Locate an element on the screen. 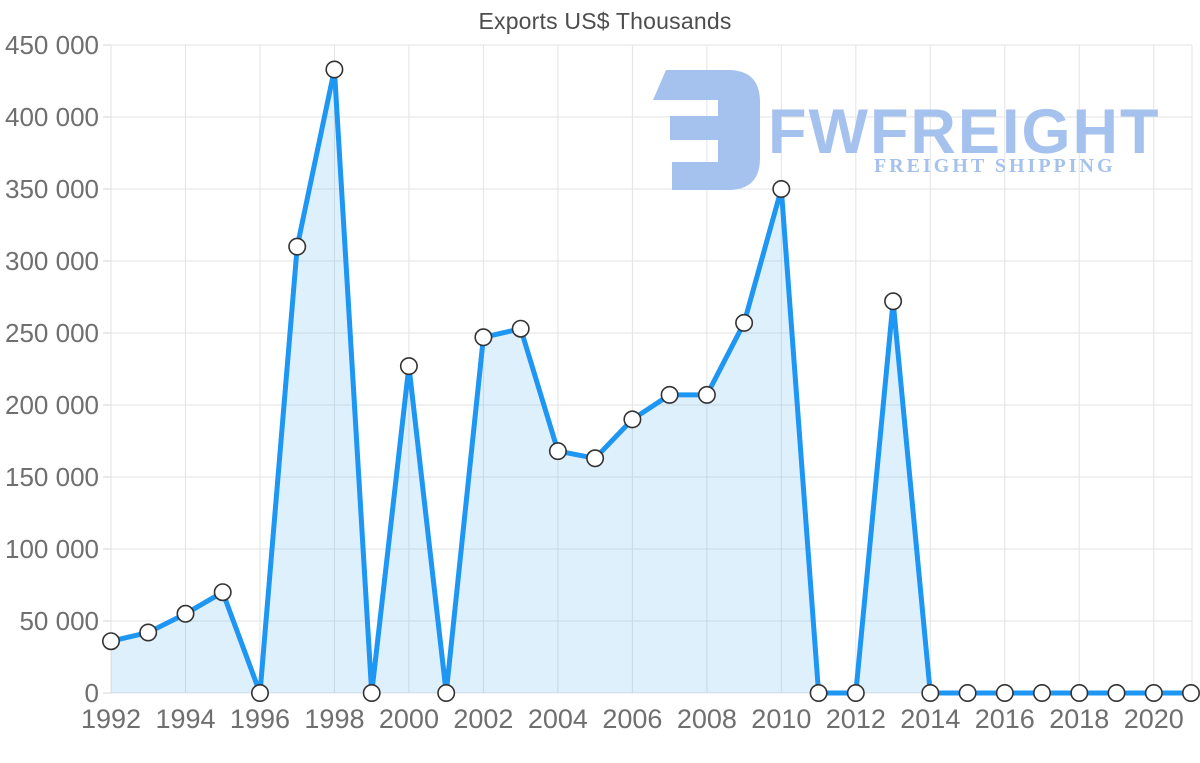  data-point-2010 is located at coordinates (781, 189).